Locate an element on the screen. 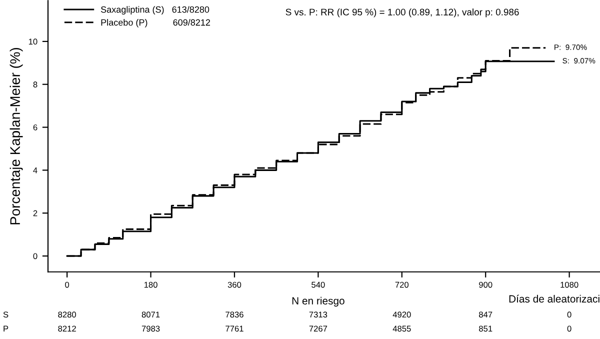  x-tick-label: 900 is located at coordinates (485, 285).